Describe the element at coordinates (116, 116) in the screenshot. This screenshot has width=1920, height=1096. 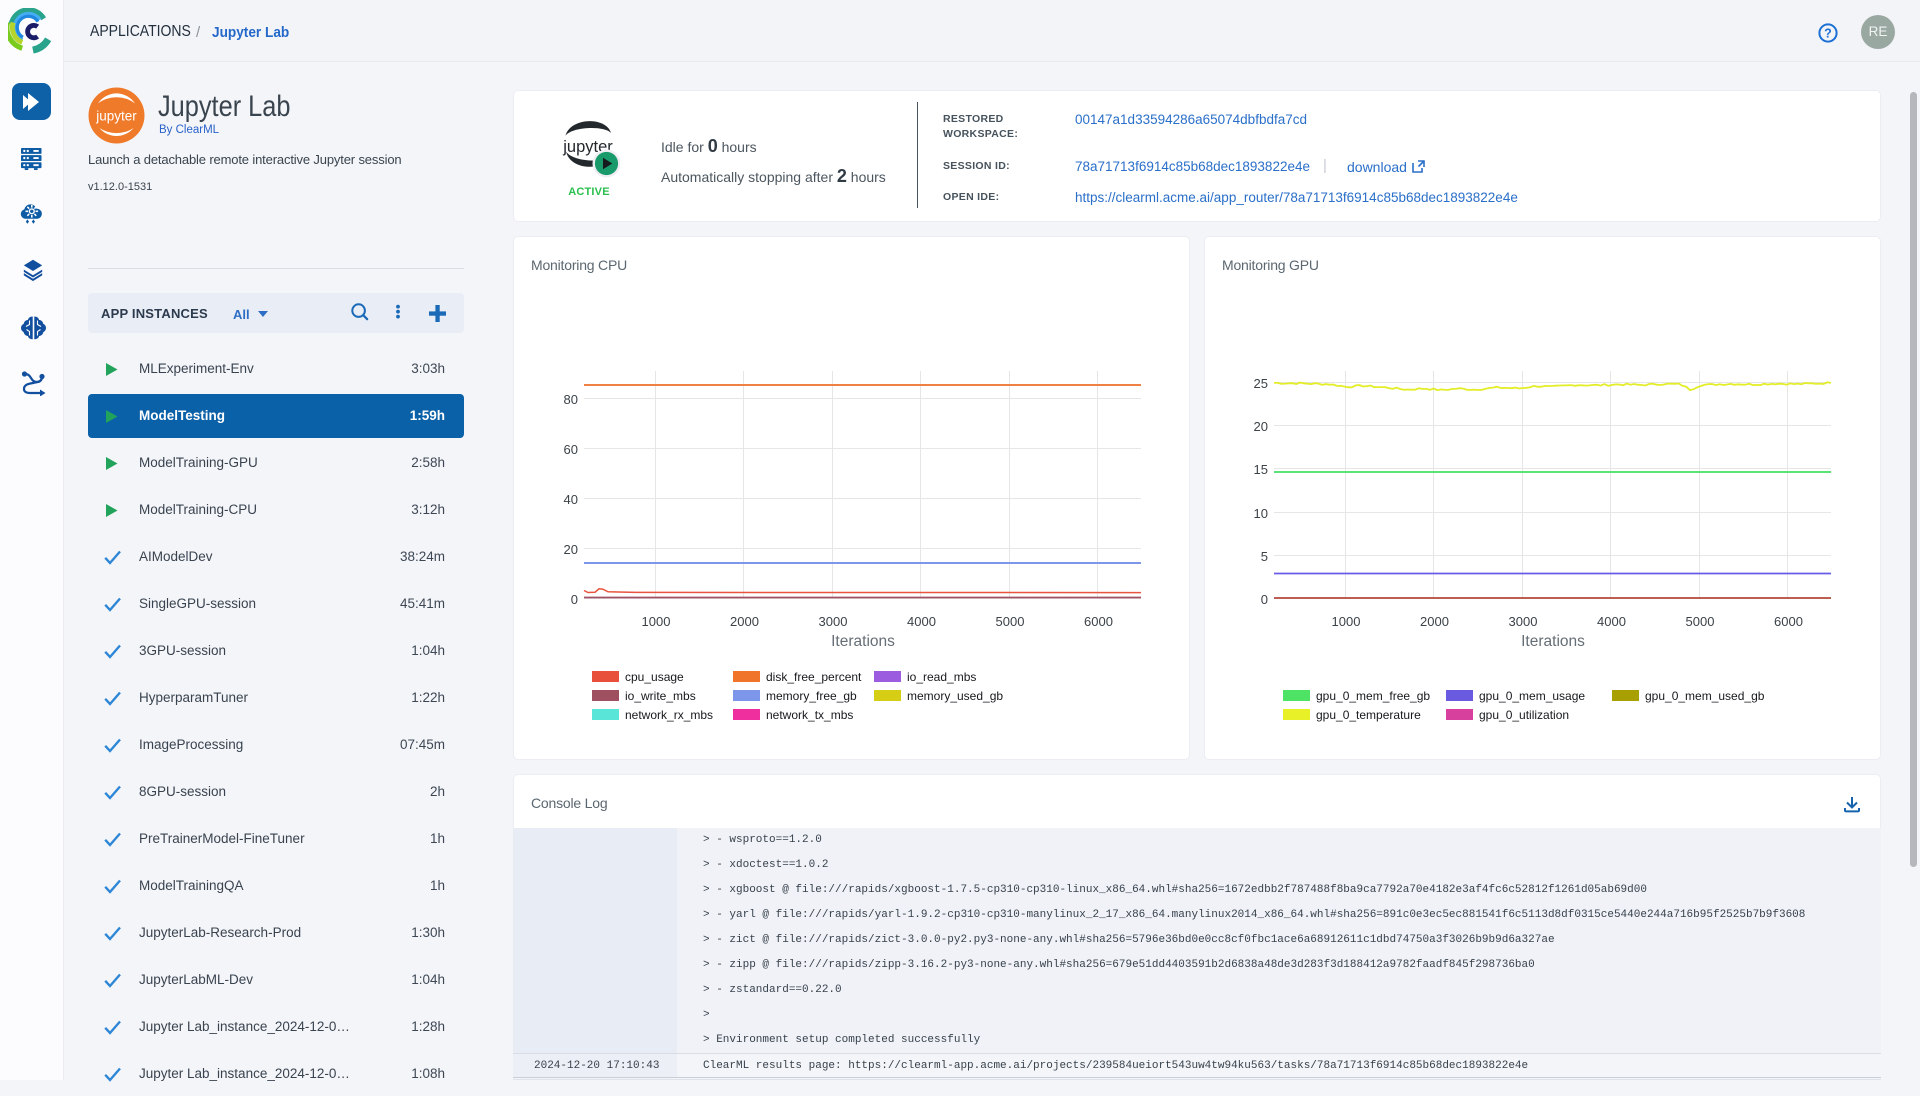
I see `svg-text: jupyter` at that location.